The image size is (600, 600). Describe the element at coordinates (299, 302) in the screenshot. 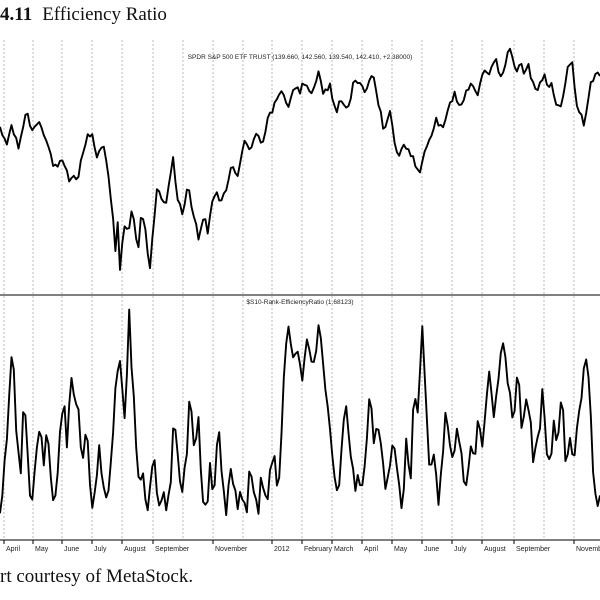

I see `panel-title-2: $S10-Rank-EfficiencyRatio (1.68123)` at that location.